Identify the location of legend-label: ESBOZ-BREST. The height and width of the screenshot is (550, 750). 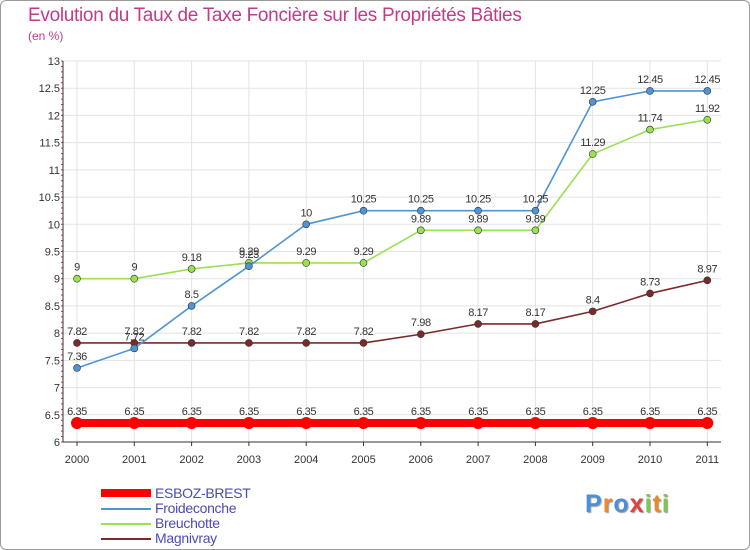
(203, 493).